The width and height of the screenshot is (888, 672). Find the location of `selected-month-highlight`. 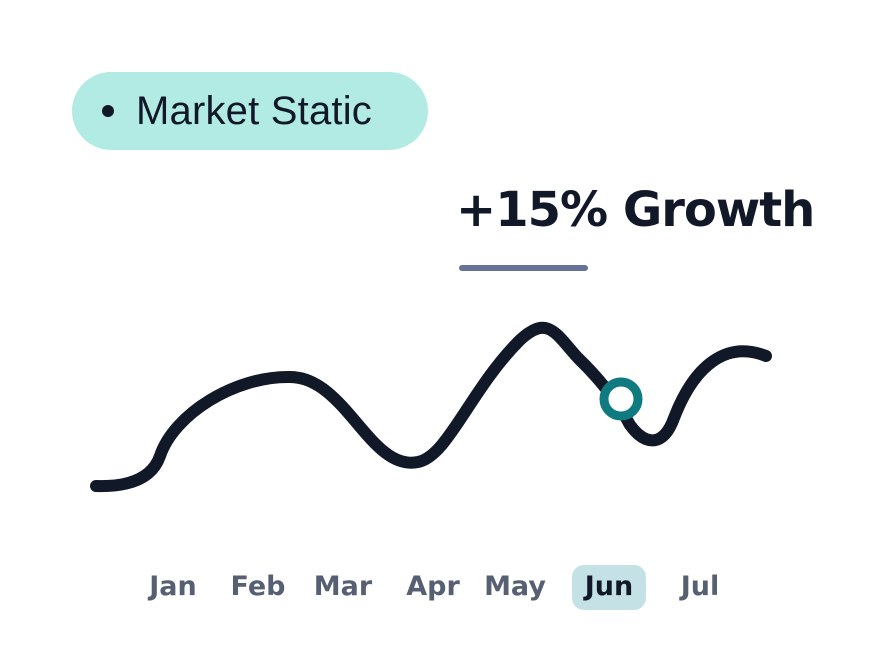

selected-month-highlight is located at coordinates (609, 587).